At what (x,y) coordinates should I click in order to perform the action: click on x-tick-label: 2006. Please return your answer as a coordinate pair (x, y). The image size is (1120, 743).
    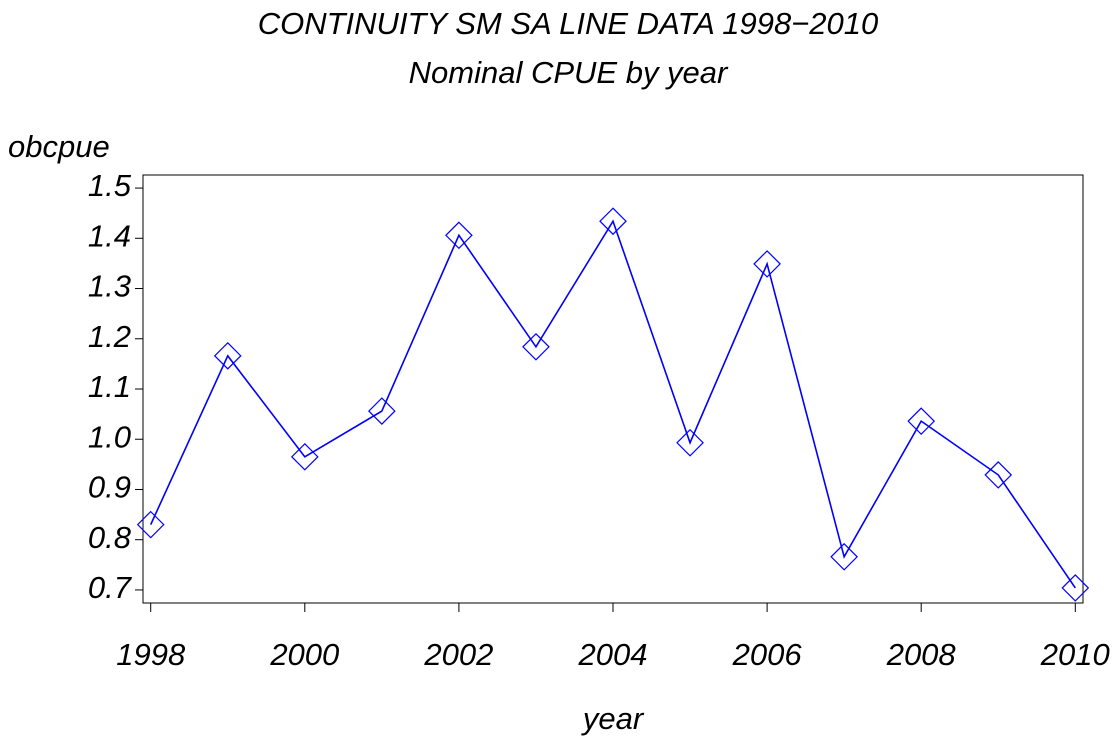
    Looking at the image, I should click on (767, 654).